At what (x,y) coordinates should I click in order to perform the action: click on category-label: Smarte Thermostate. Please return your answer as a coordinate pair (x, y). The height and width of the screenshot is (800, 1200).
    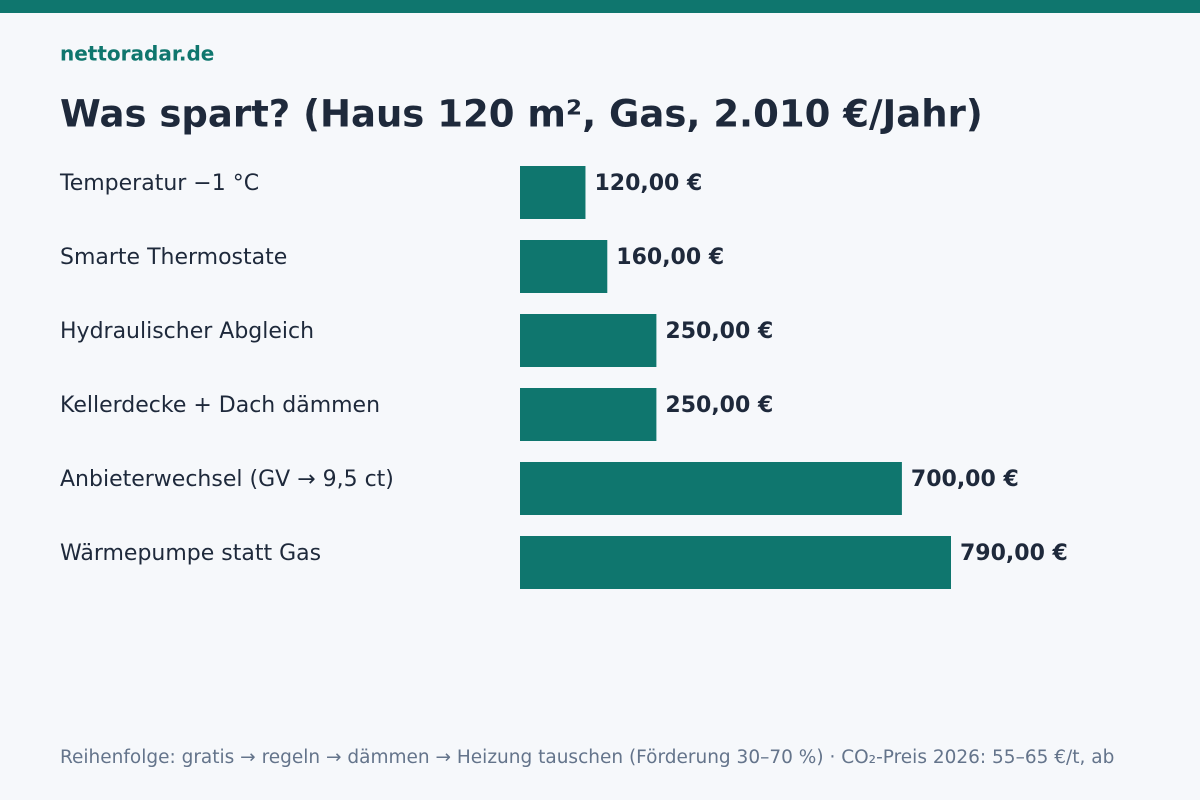
    Looking at the image, I should click on (173, 257).